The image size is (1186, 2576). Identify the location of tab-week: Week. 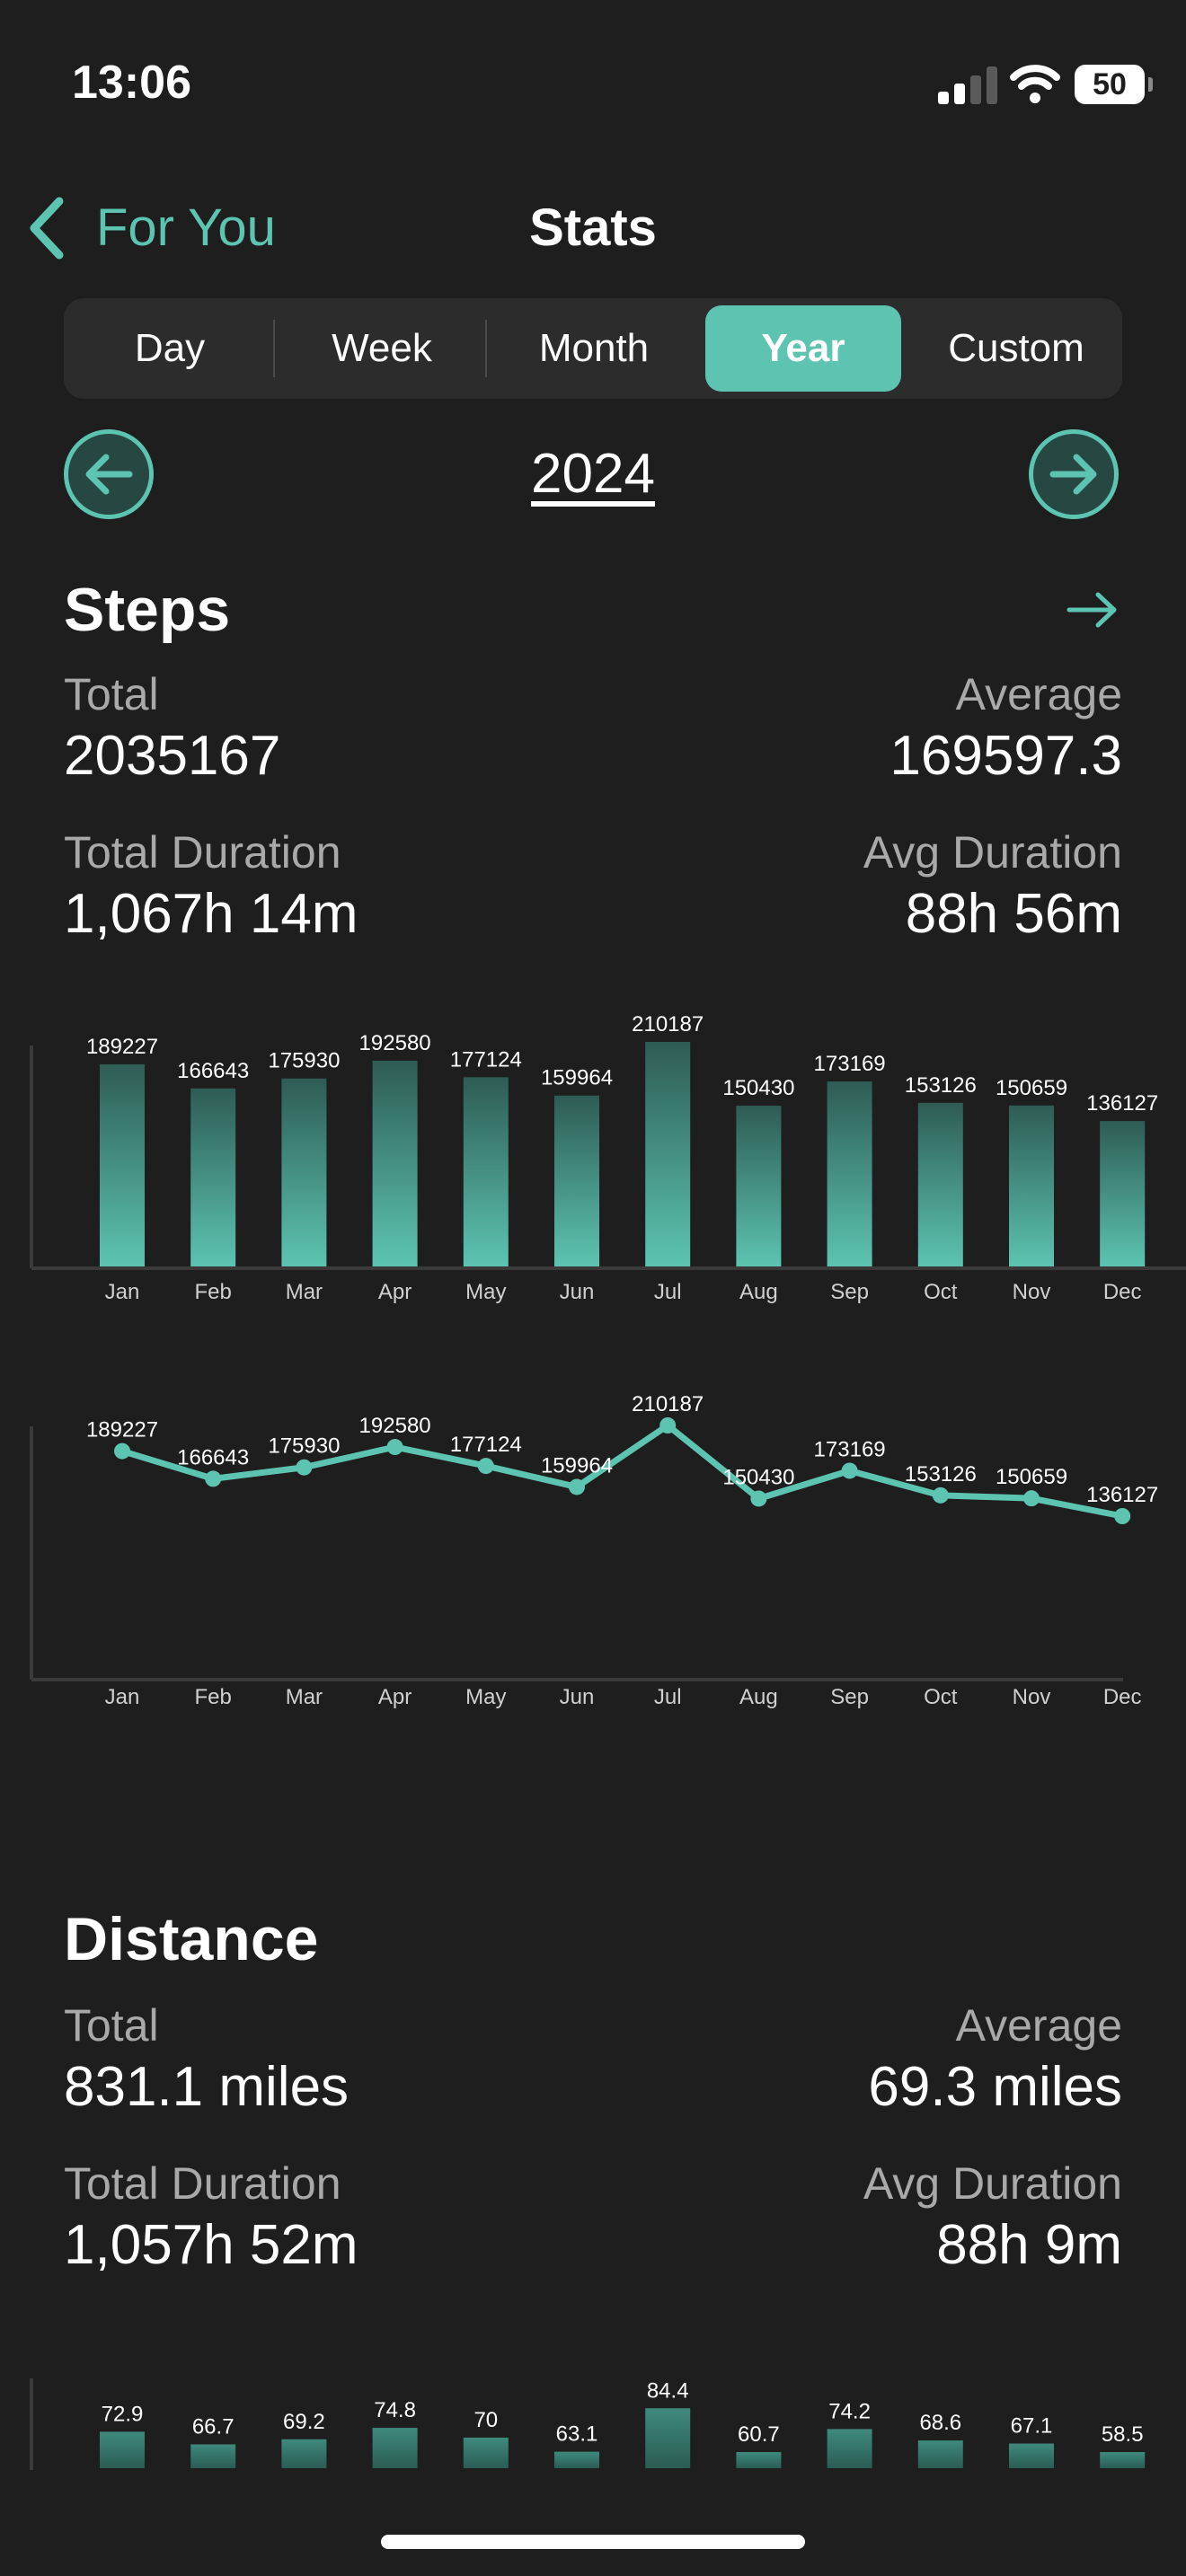
(382, 348).